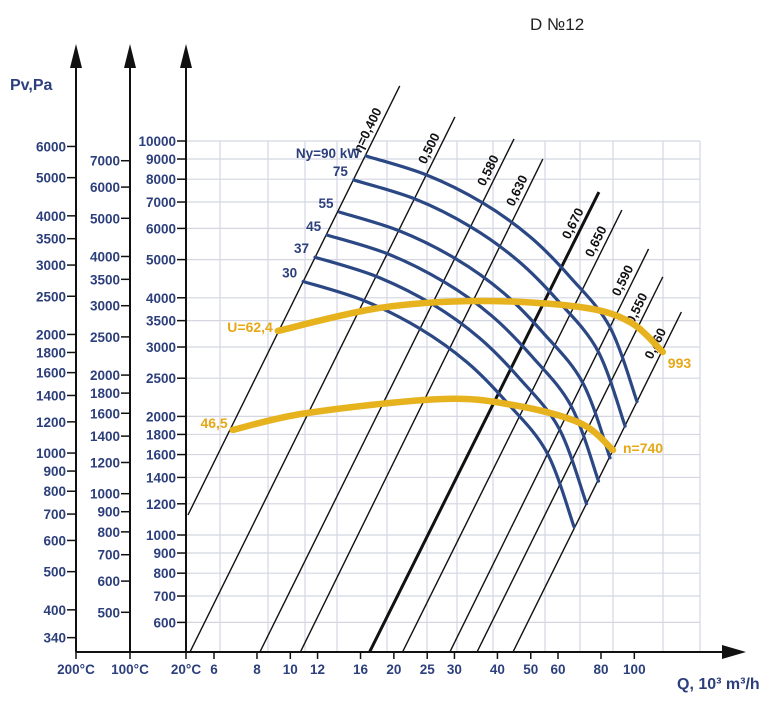 This screenshot has height=708, width=779. I want to click on x-tick-label: 40, so click(497, 669).